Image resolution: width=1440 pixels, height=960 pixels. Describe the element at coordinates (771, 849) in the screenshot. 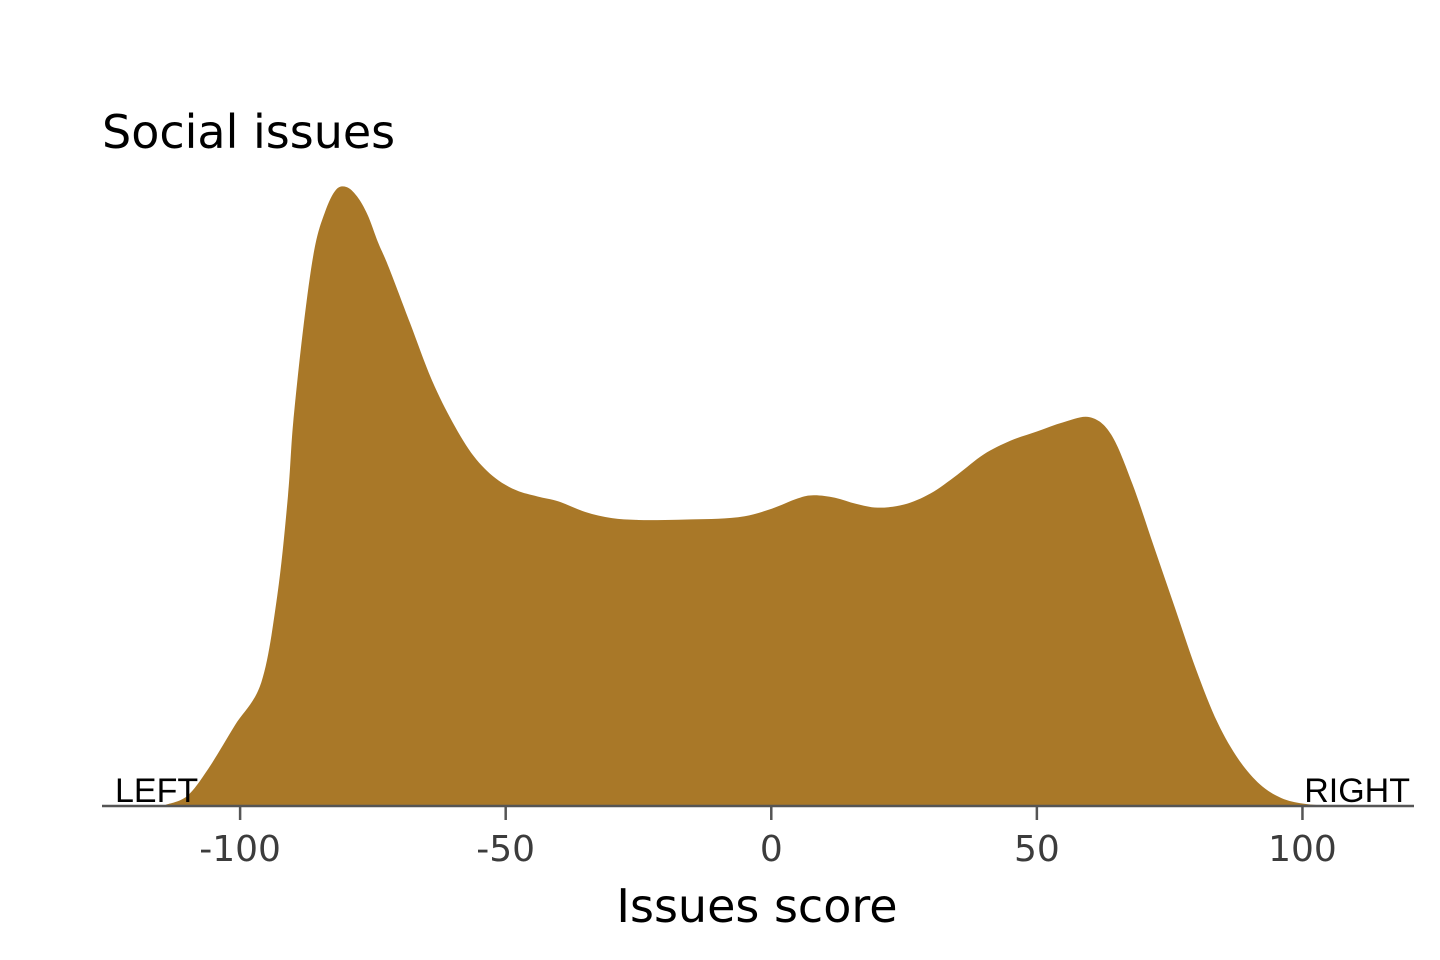

I see `x-tick-label: 0` at that location.